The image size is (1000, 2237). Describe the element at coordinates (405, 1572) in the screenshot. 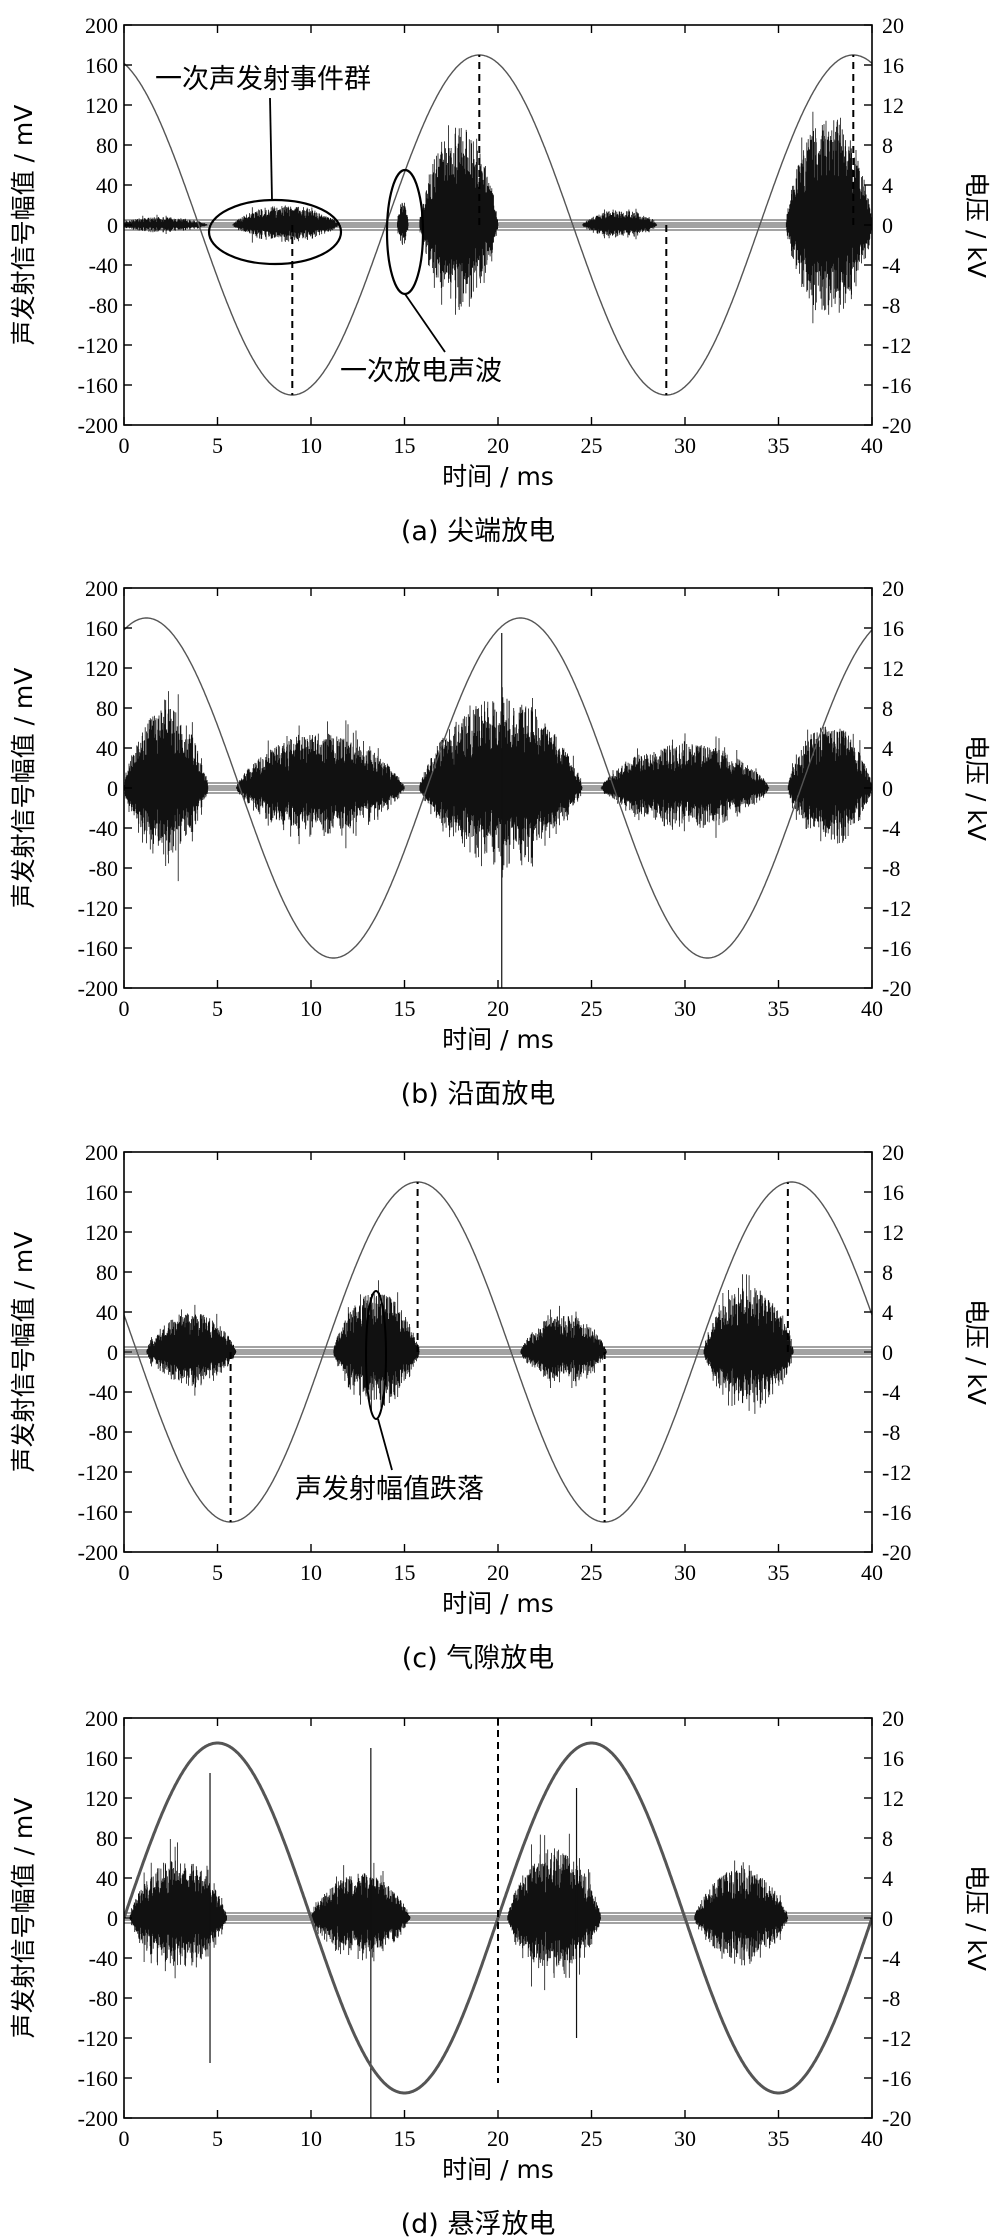

I see `x-tick-label: 15` at that location.